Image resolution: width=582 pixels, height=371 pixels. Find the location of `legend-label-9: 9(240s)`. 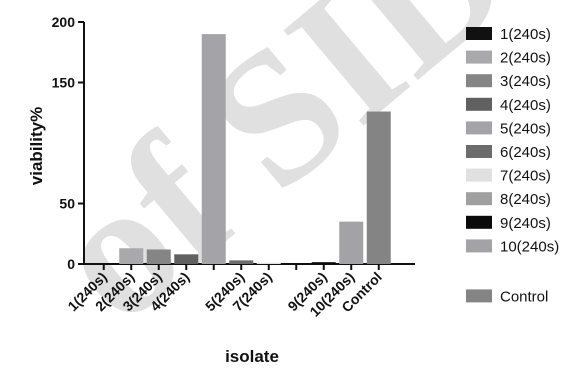

legend-label-9: 9(240s) is located at coordinates (525, 223).